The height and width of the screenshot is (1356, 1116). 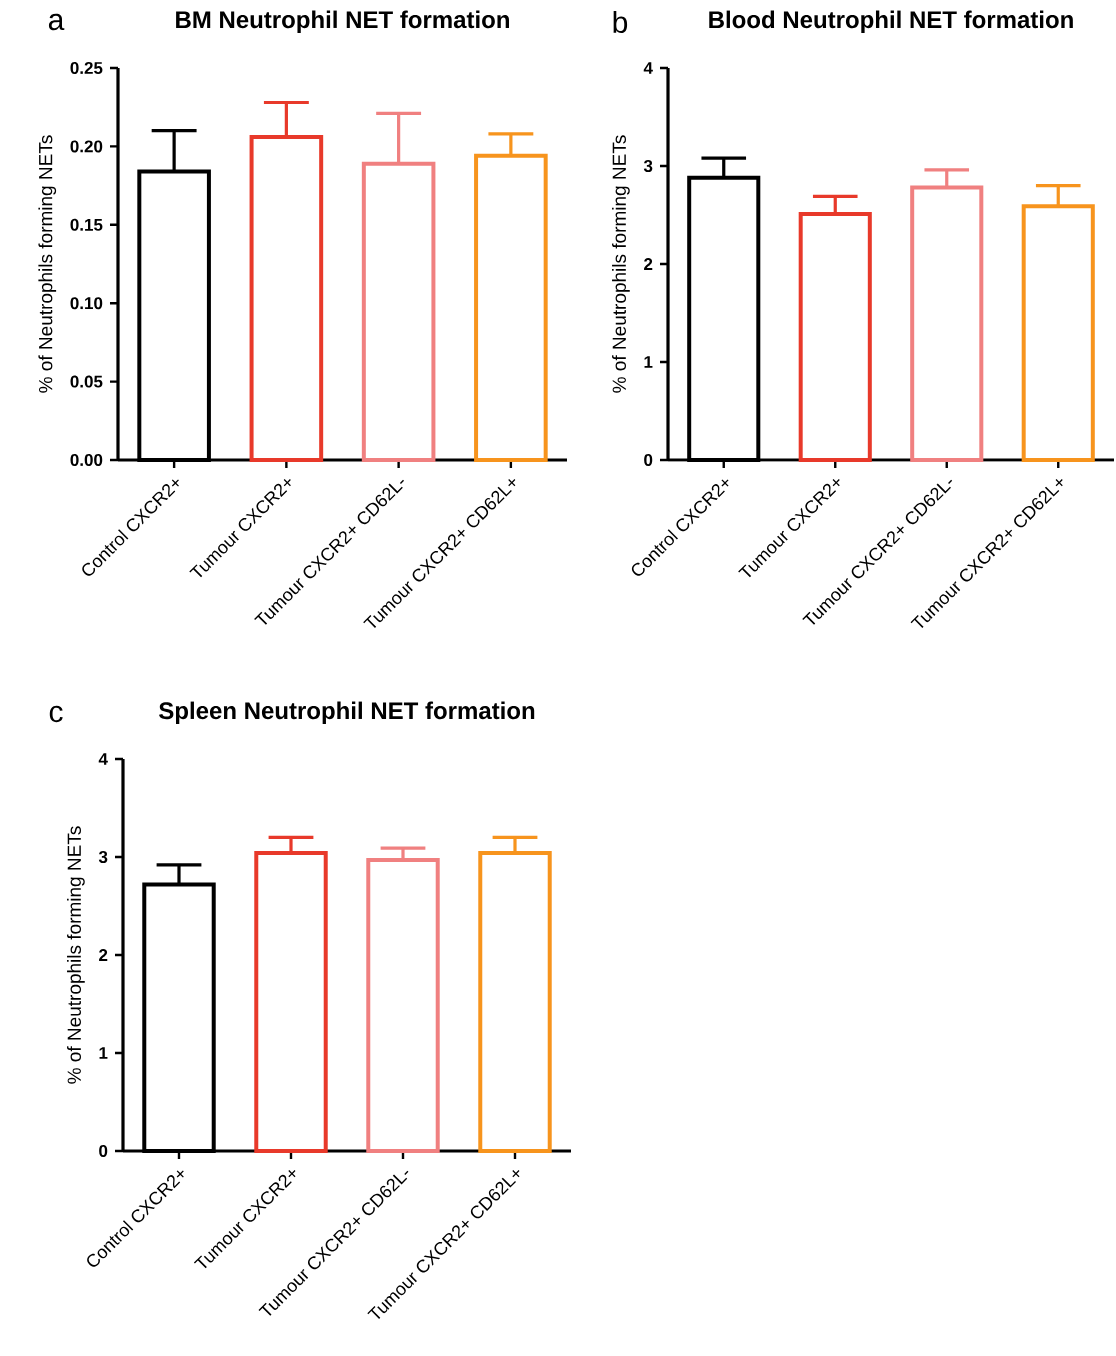 What do you see at coordinates (347, 712) in the screenshot?
I see `chart-title: Spleen Neutrophil NET formation` at bounding box center [347, 712].